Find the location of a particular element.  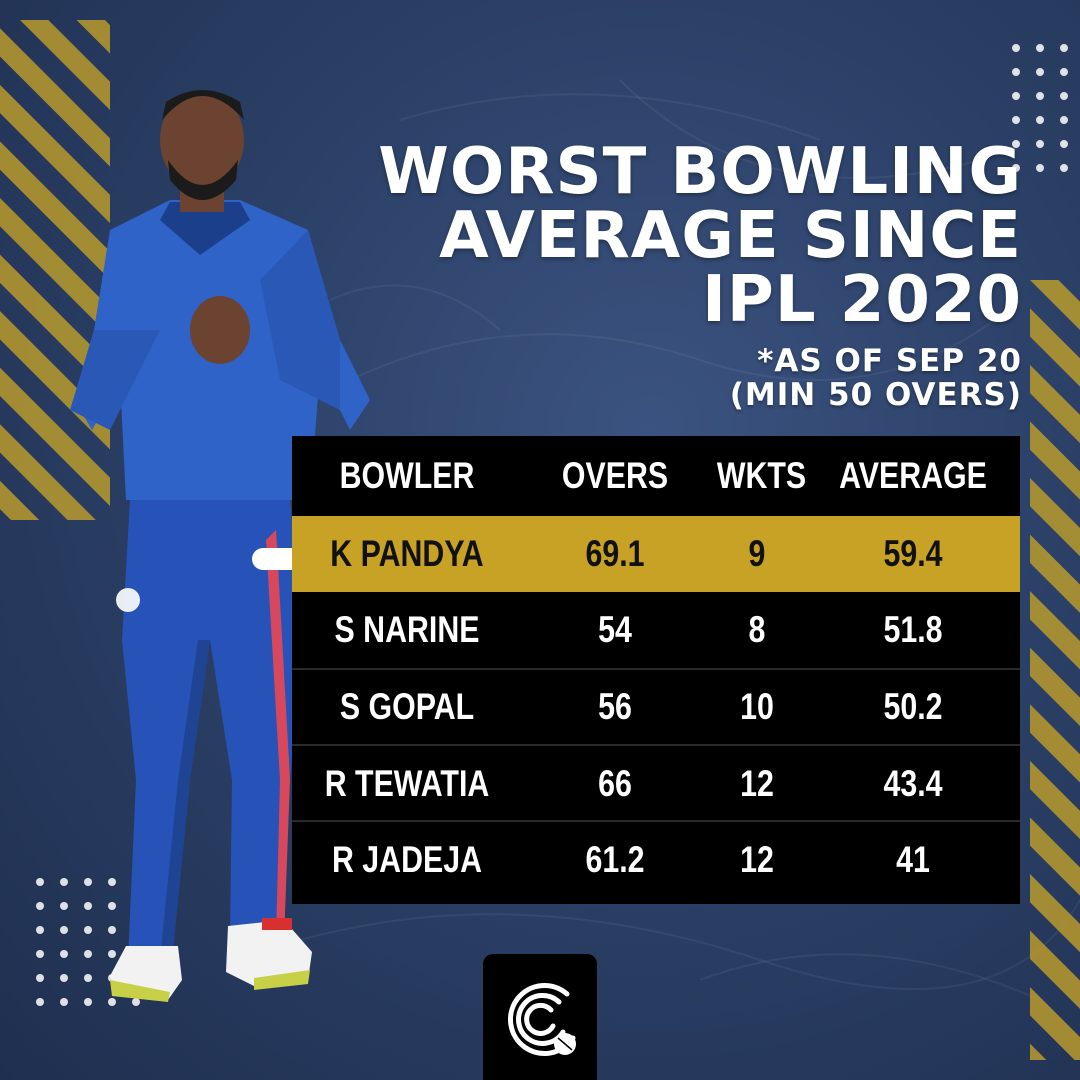

cell-bowler: R TEWATIA is located at coordinates (407, 783).